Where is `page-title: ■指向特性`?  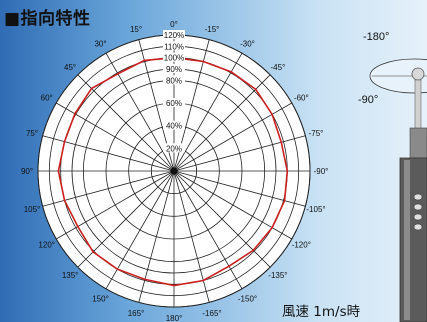 page-title: ■指向特性 is located at coordinates (47, 19).